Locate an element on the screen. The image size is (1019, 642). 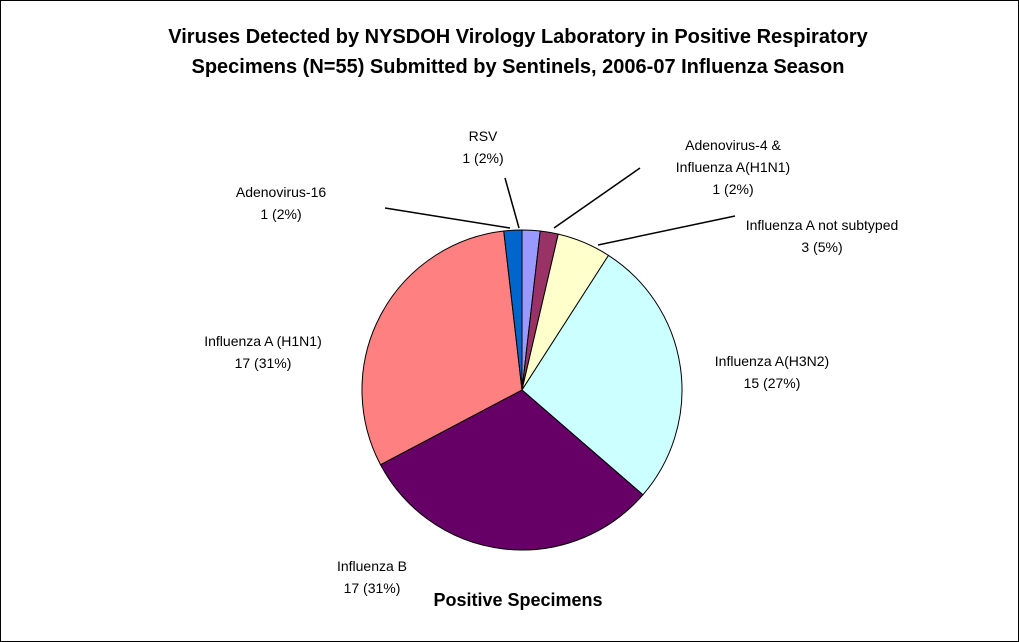
slice-label: Influenza A(H3N2) 15 (27%) is located at coordinates (772, 372).